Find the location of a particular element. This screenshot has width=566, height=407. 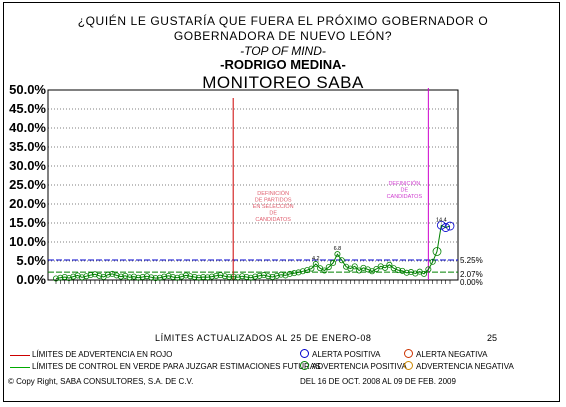

data-label: 14.4 is located at coordinates (441, 220).